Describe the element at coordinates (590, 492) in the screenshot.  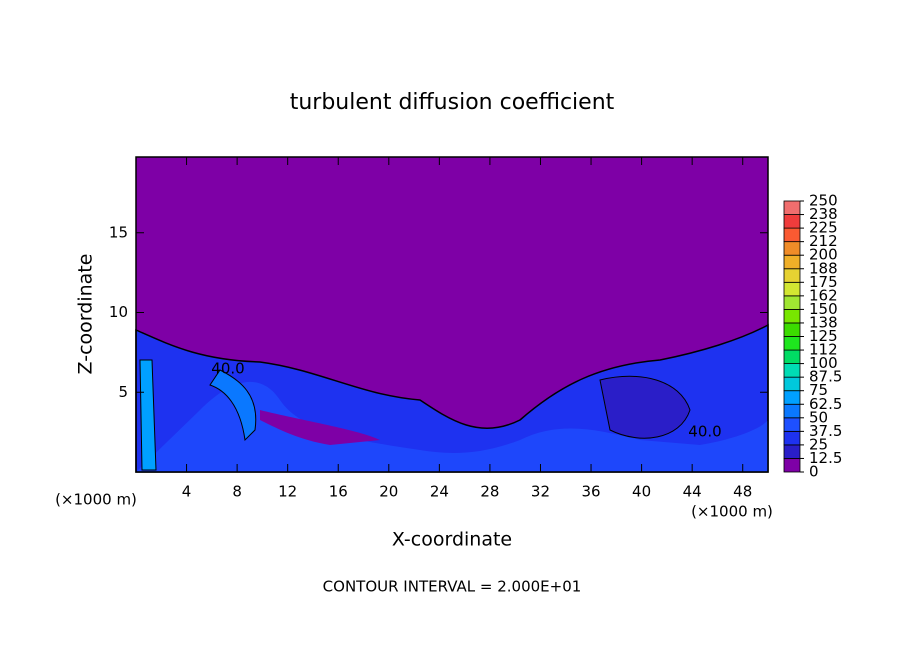
I see `x-tick-label: 36` at that location.